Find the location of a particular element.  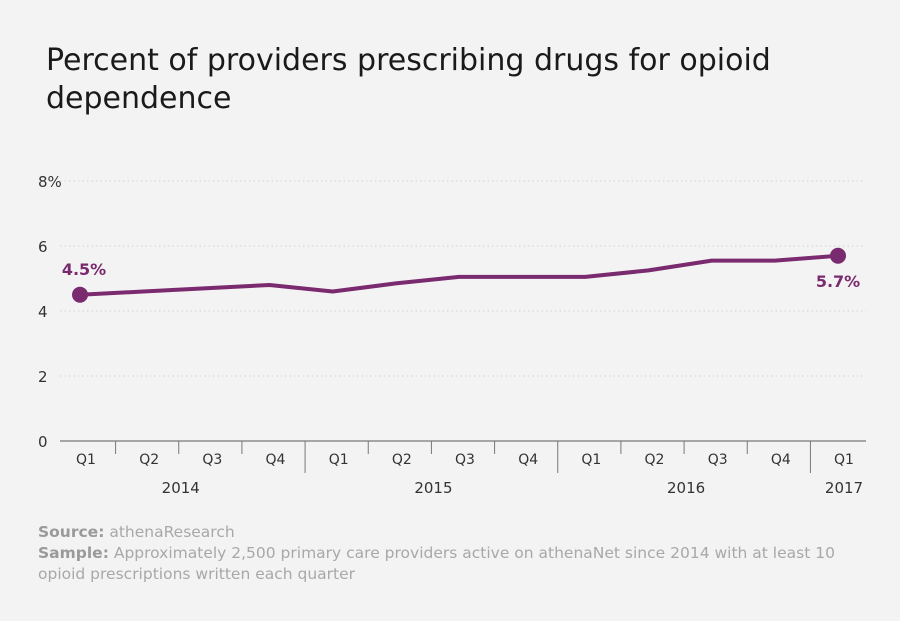

data-label: 4.5% is located at coordinates (84, 269).